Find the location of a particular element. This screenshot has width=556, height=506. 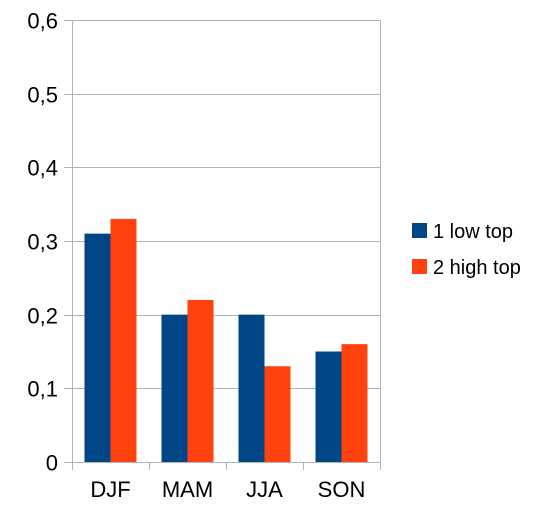

y-tick-label: 0,2 is located at coordinates (42, 316).